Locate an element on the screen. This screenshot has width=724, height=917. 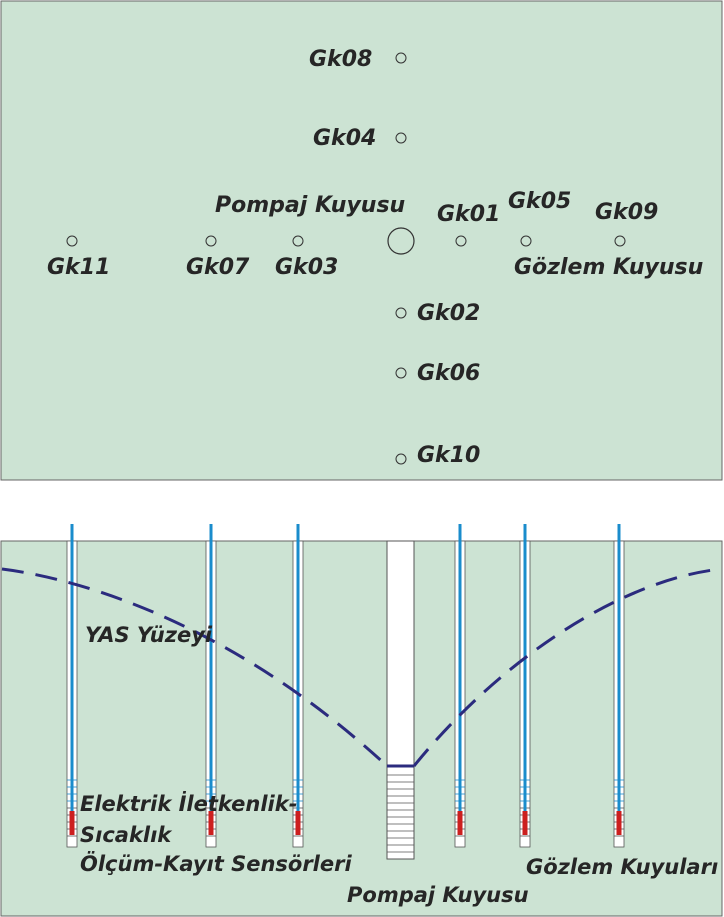
water-table-curve-right is located at coordinates (567, 667).